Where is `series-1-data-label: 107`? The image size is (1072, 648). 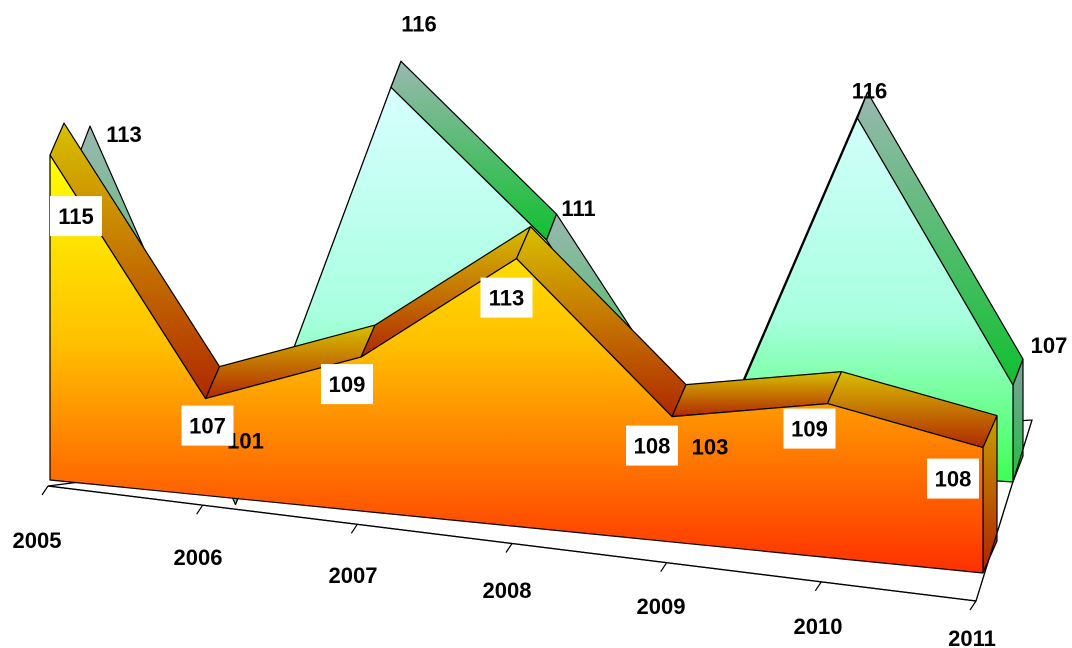 series-1-data-label: 107 is located at coordinates (207, 426).